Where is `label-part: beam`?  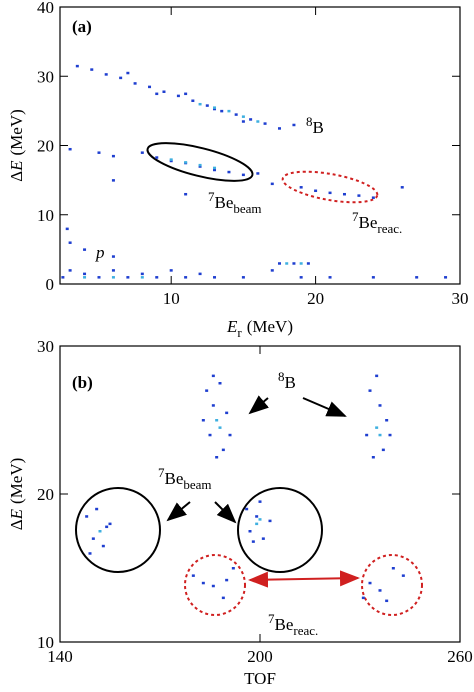
label-part: beam is located at coordinates (247, 208).